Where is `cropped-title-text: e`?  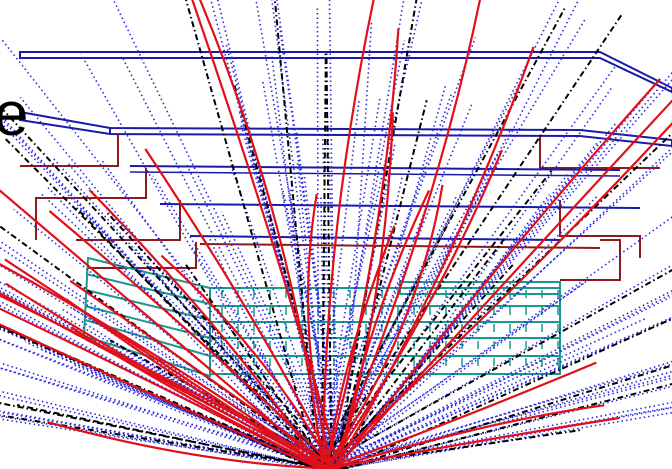
cropped-title-text: e is located at coordinates (14, 114).